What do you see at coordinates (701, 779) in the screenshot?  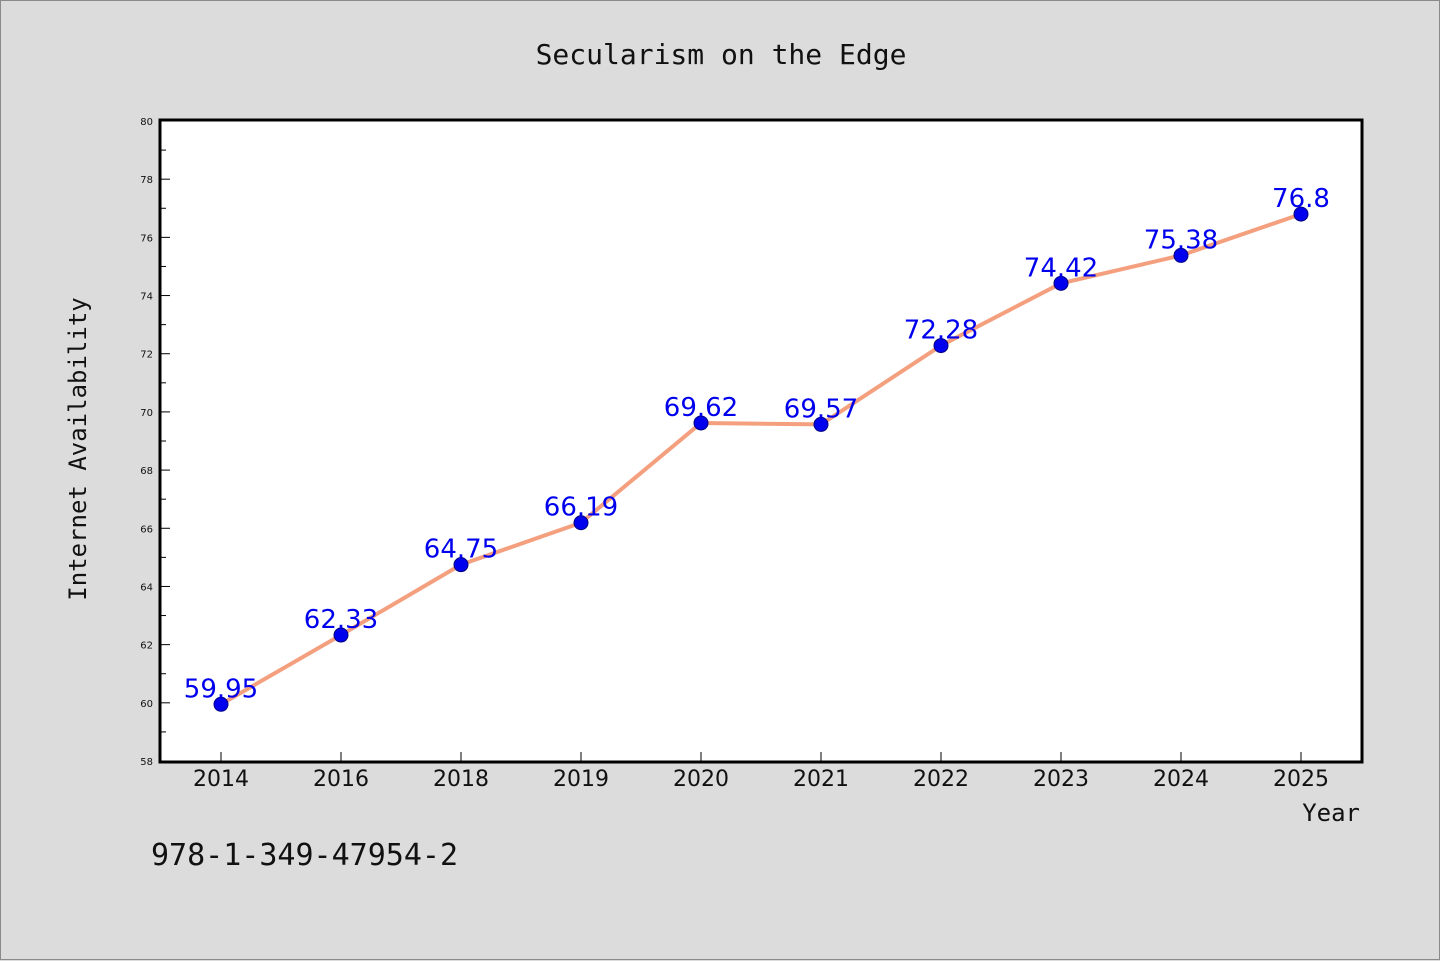 I see `x-tick-label: 2020` at bounding box center [701, 779].